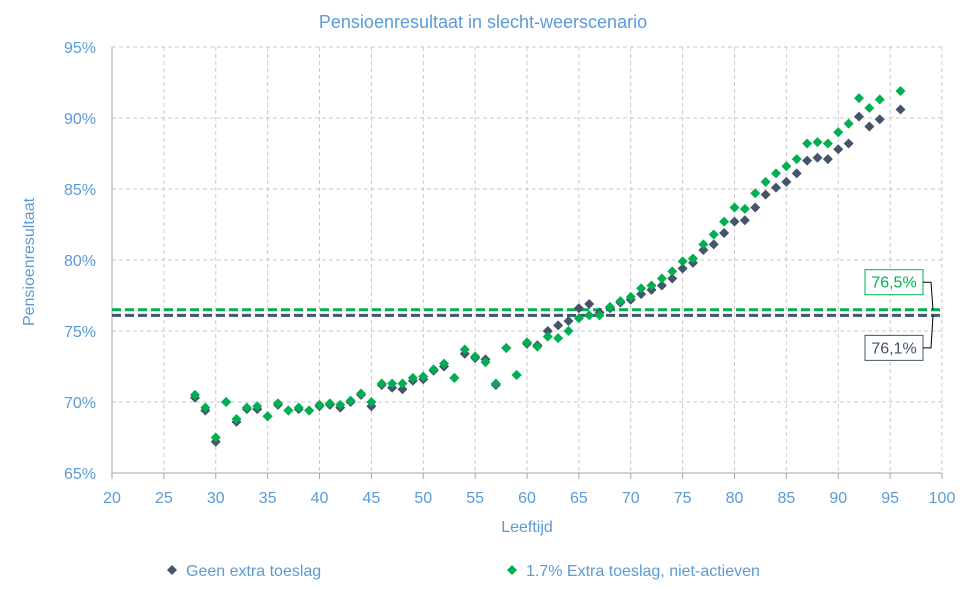 The height and width of the screenshot is (589, 967). What do you see at coordinates (579, 498) in the screenshot?
I see `x-tick-label: 65` at bounding box center [579, 498].